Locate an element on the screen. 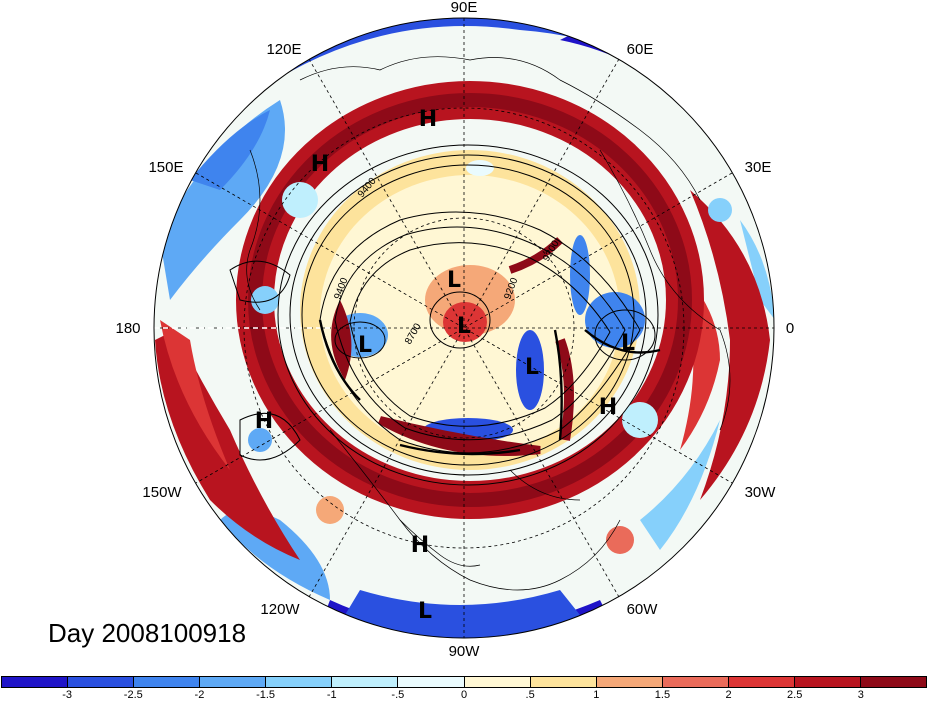  colorbar-tick-label: -3 is located at coordinates (67, 695).